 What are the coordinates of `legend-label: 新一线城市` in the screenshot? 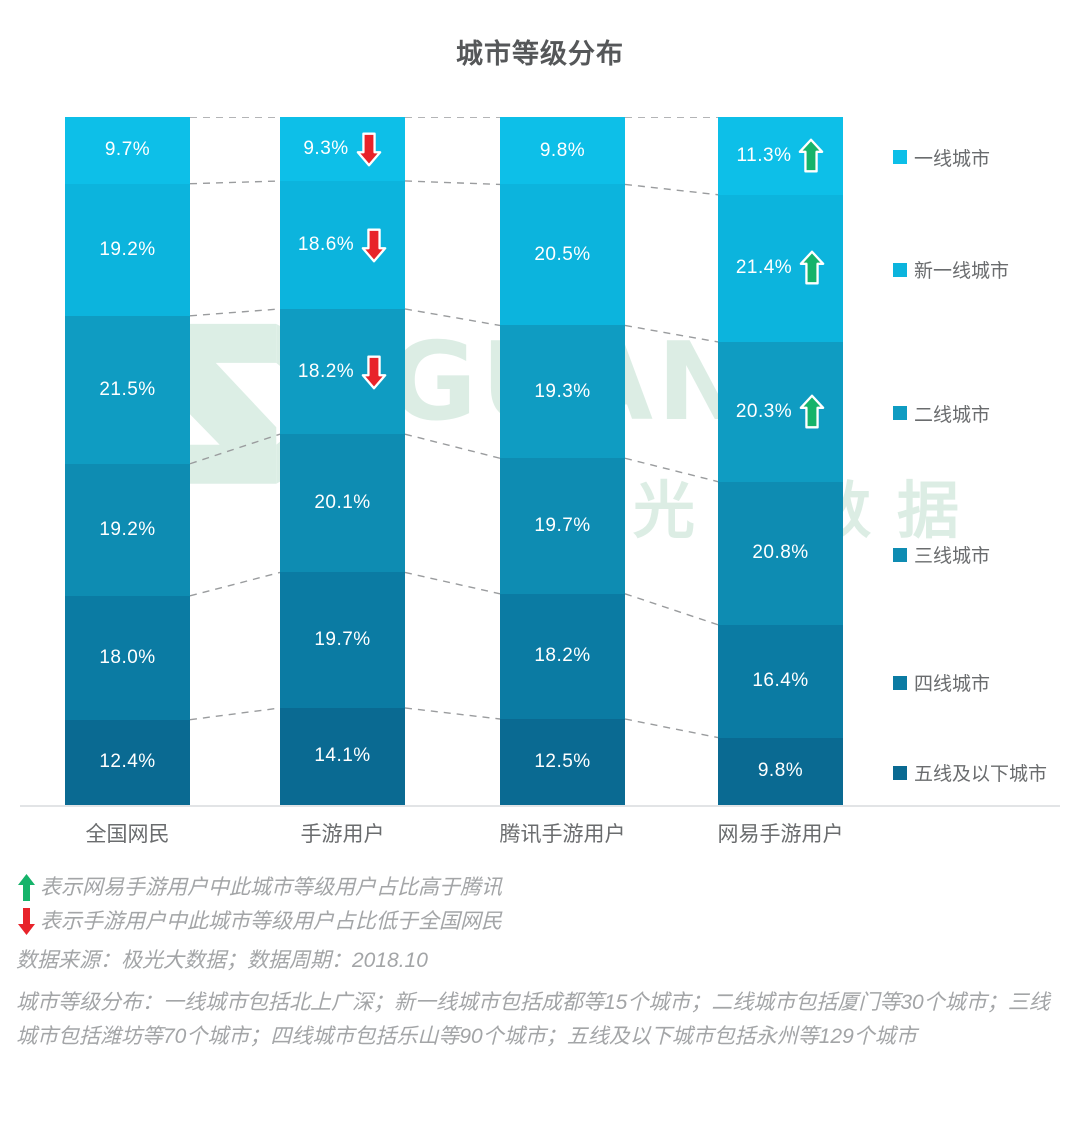 It's located at (962, 272).